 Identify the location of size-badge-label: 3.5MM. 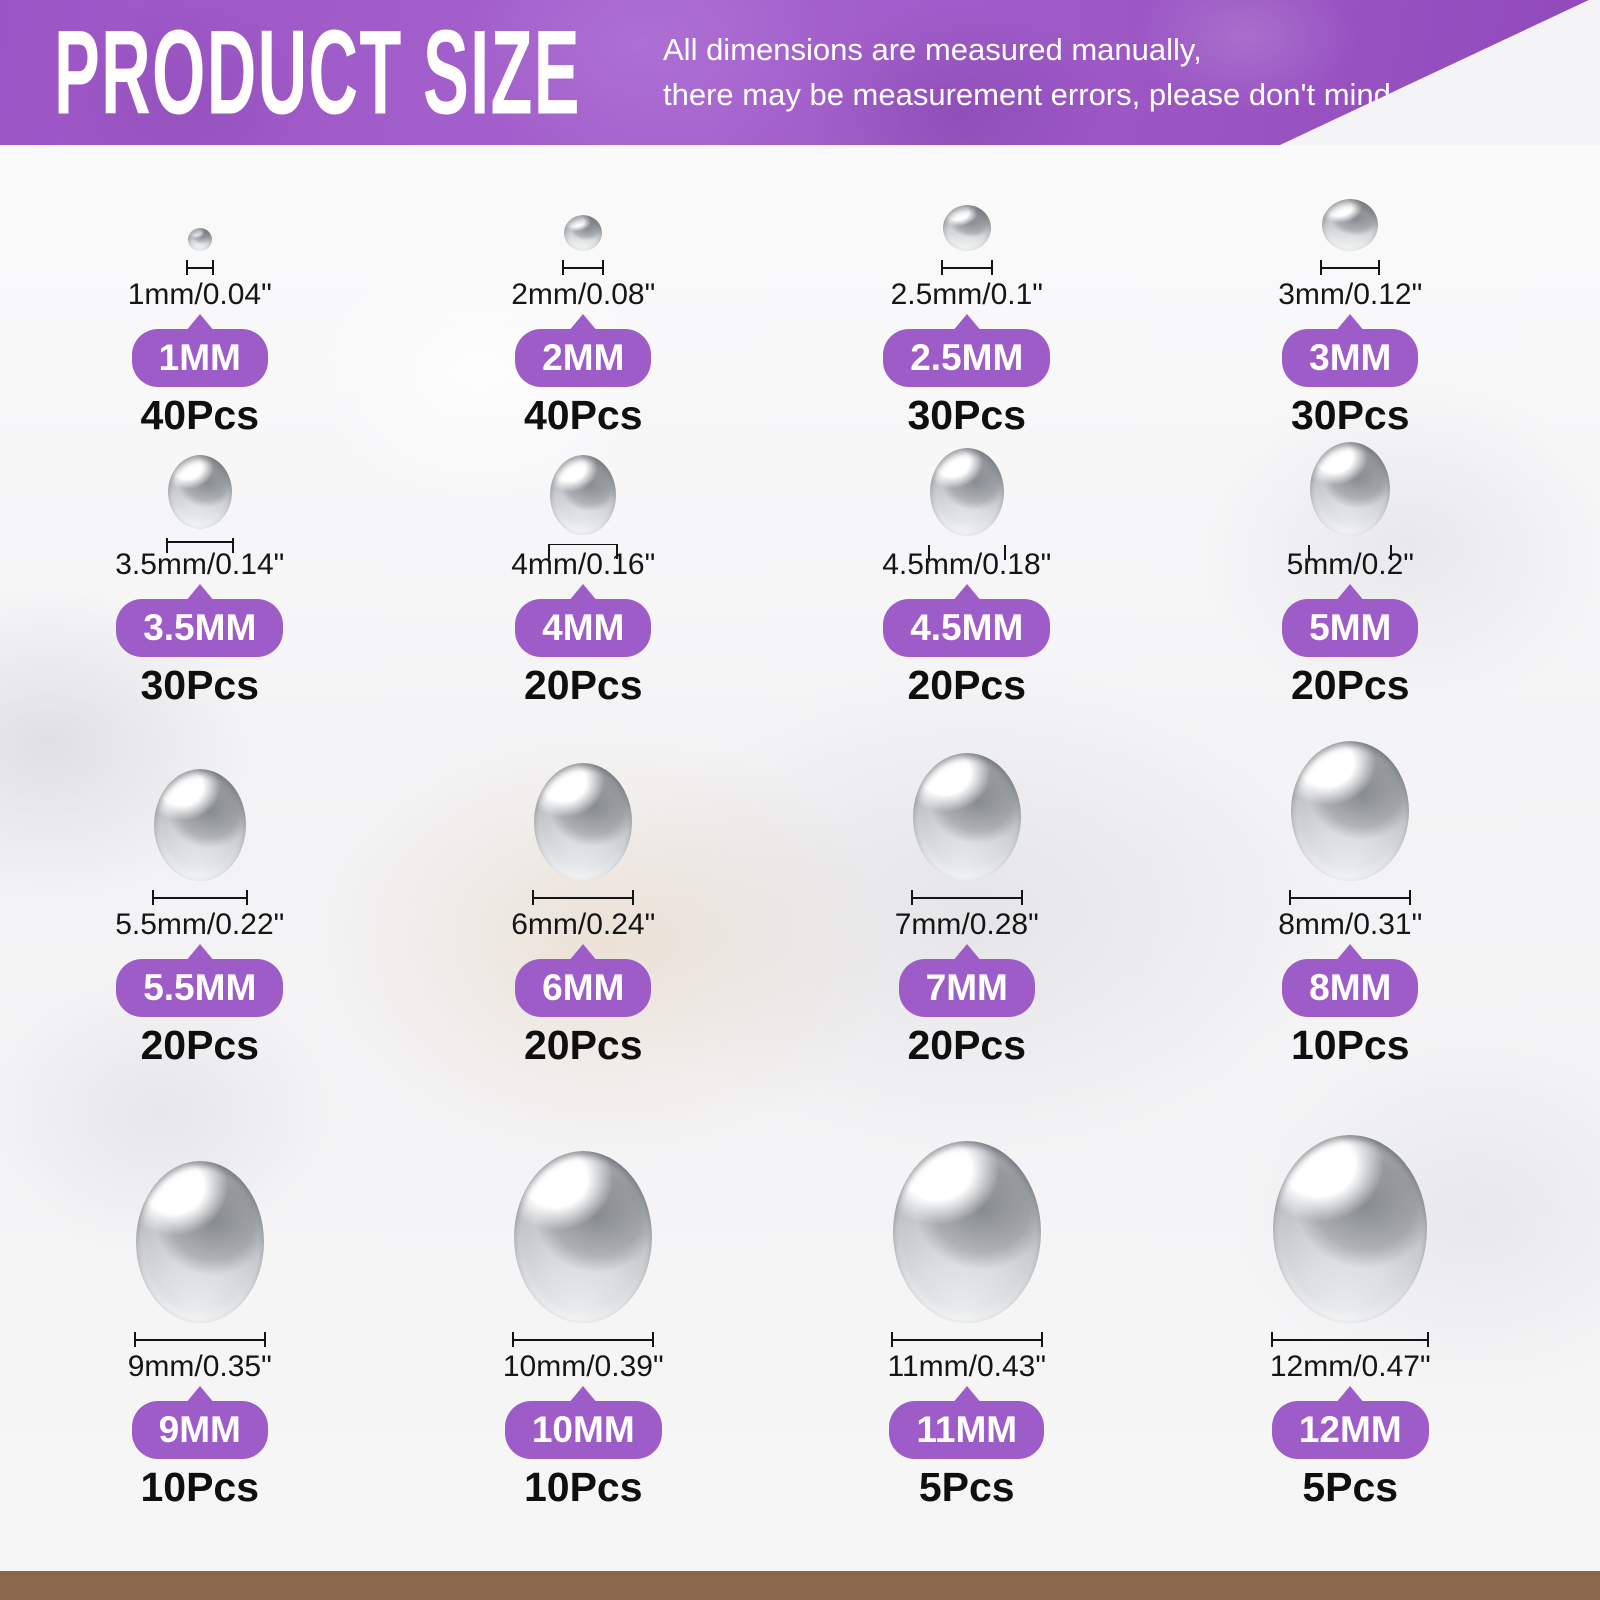
(200, 627).